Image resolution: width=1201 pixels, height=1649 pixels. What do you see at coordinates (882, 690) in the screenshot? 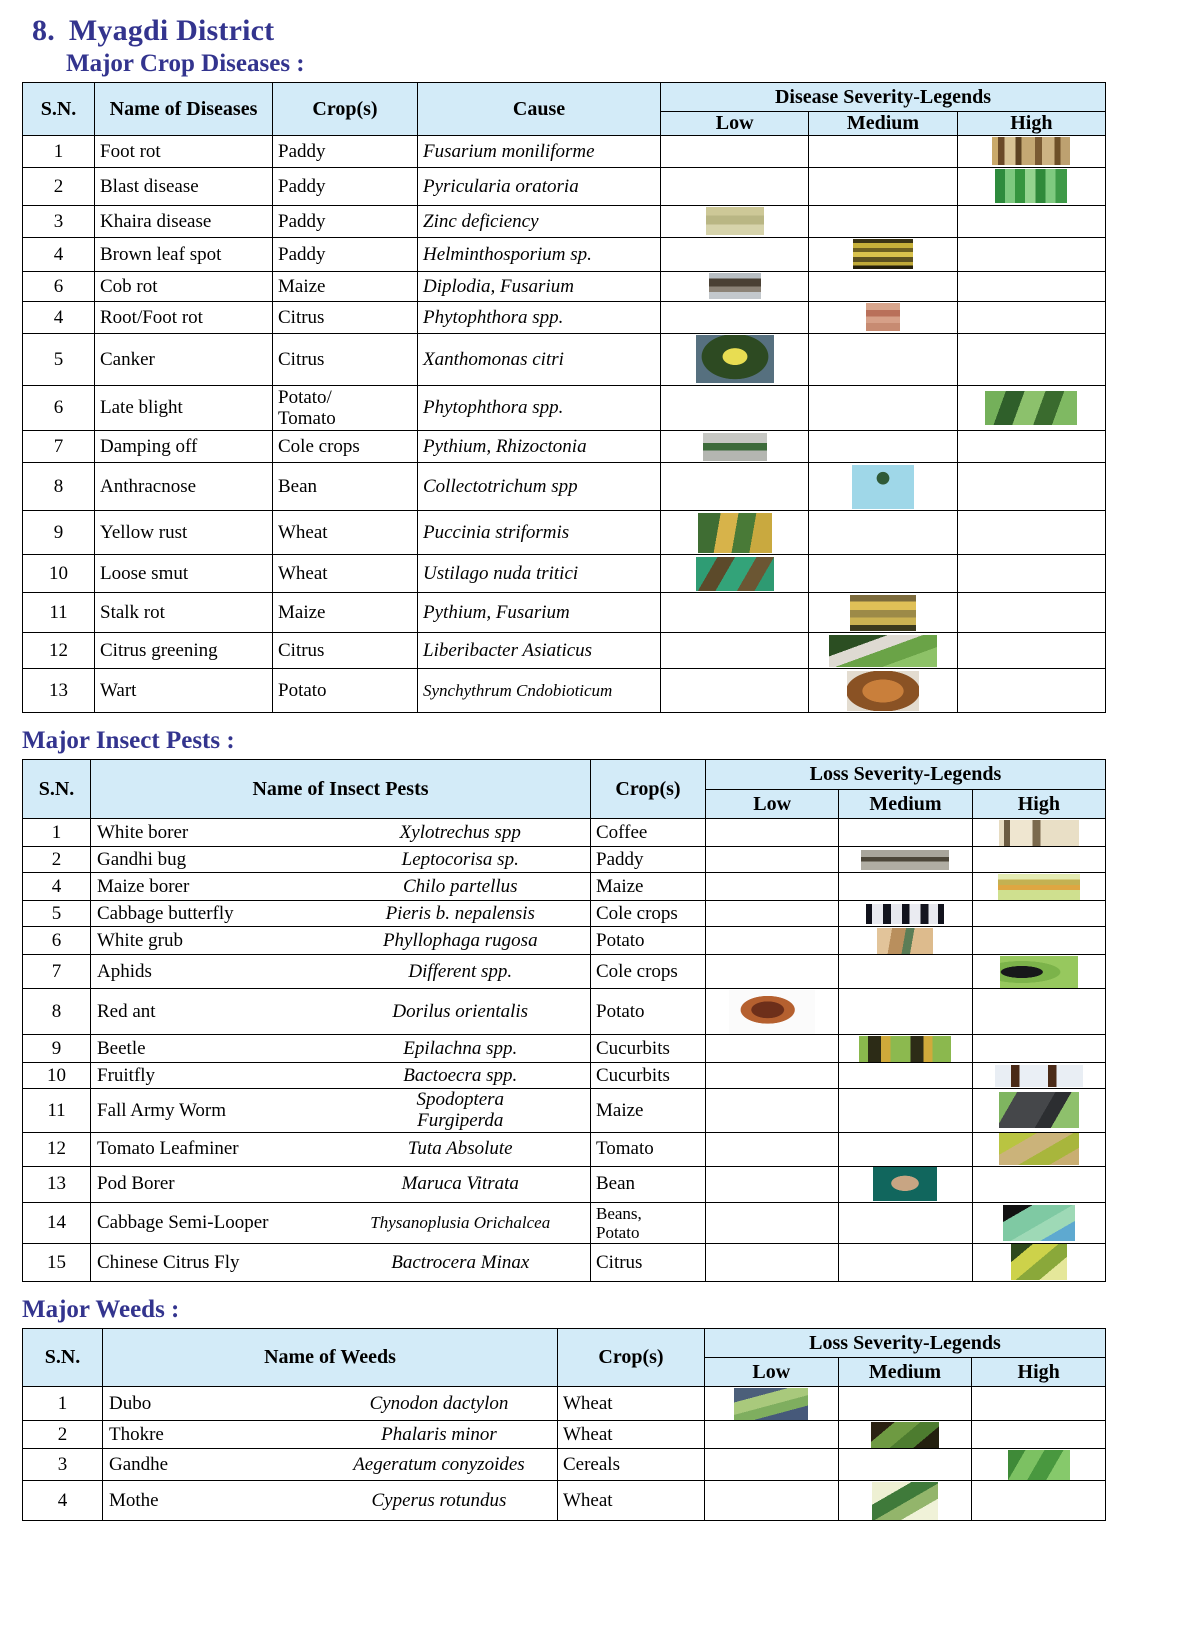
I see `wart-medium-thumb` at bounding box center [882, 690].